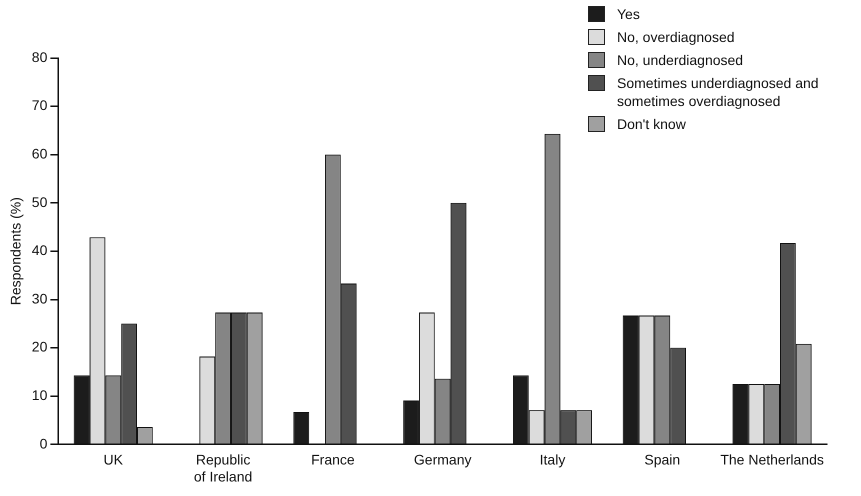 The height and width of the screenshot is (496, 861). What do you see at coordinates (676, 37) in the screenshot?
I see `legend-label: No, overdiagnosed` at bounding box center [676, 37].